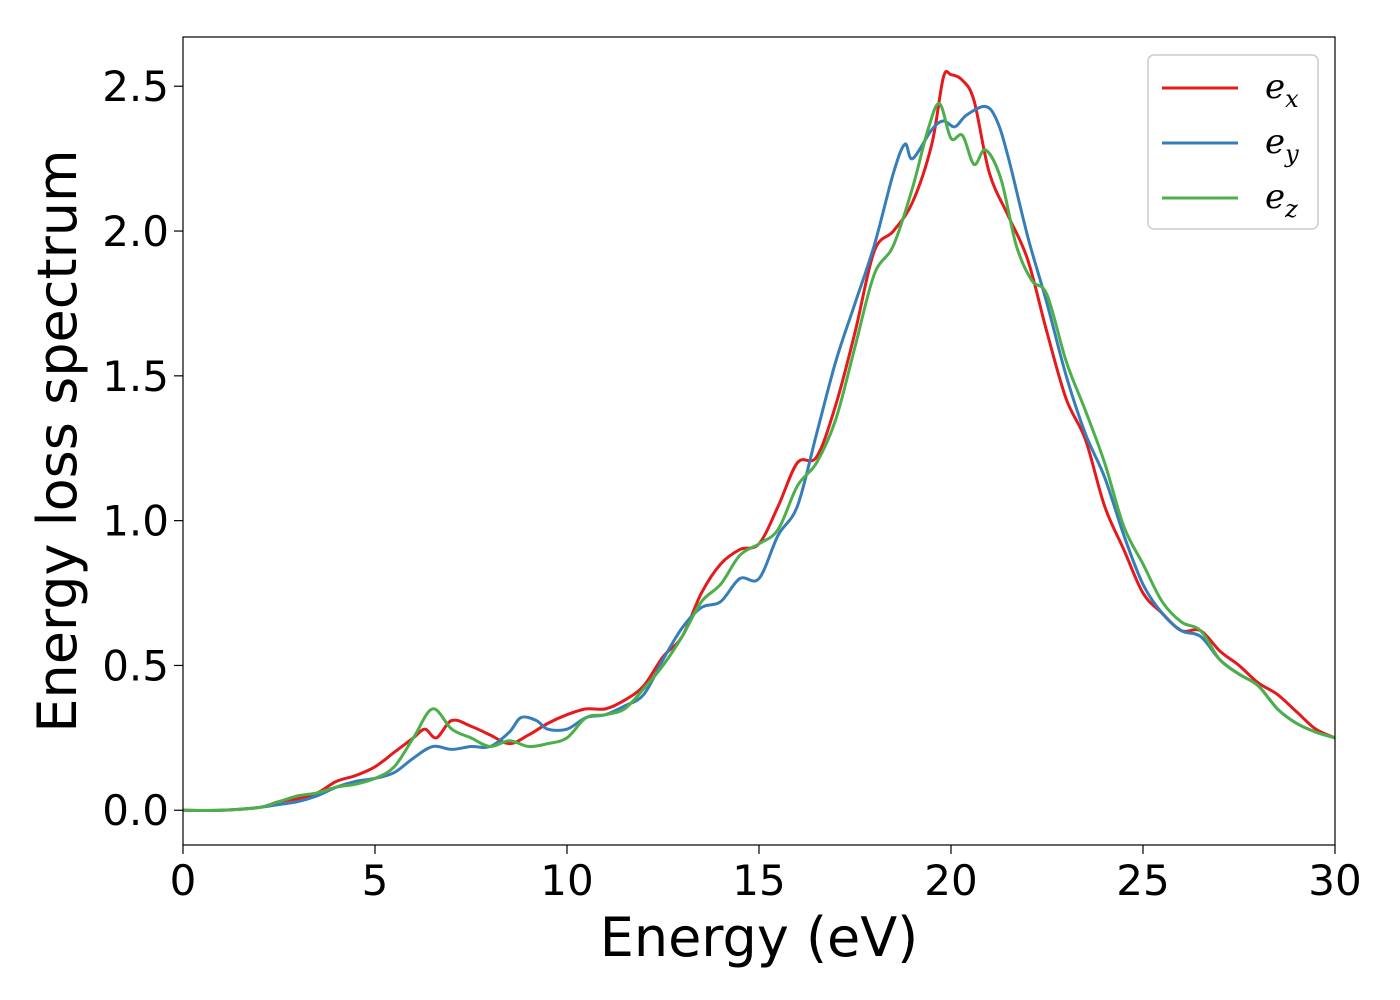  I want to click on legend-label-z: ez, so click(1281, 200).